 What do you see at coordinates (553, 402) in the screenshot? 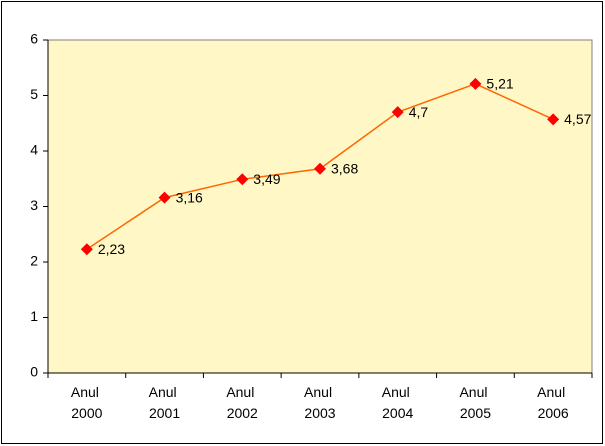
I see `x-tick-label: Anul 2006` at bounding box center [553, 402].